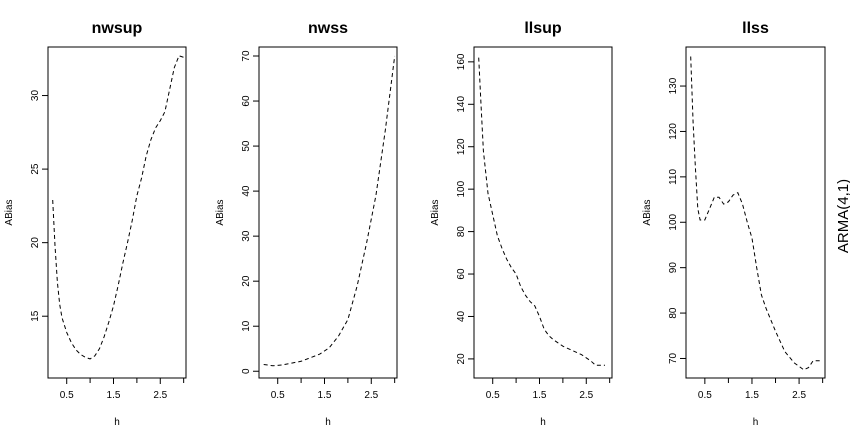 This screenshot has height=441, width=850. What do you see at coordinates (246, 371) in the screenshot?
I see `y-tick-label: 0` at bounding box center [246, 371].